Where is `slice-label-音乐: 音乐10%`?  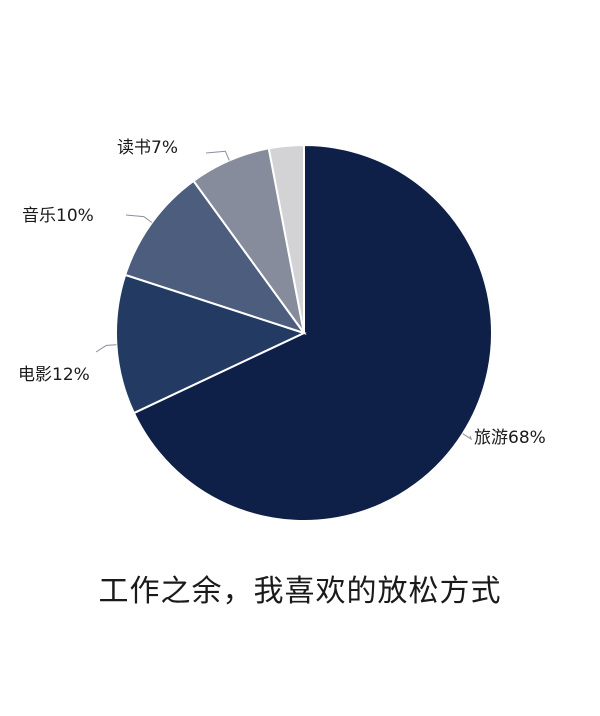
slice-label-音乐: 音乐10% is located at coordinates (58, 216).